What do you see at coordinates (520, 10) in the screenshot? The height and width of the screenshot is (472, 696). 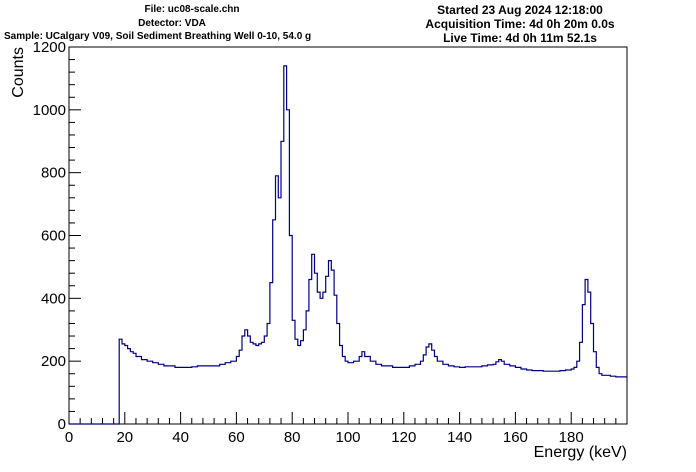 I see `started-label: Started 23 Aug 2024 12:18:00` at bounding box center [520, 10].